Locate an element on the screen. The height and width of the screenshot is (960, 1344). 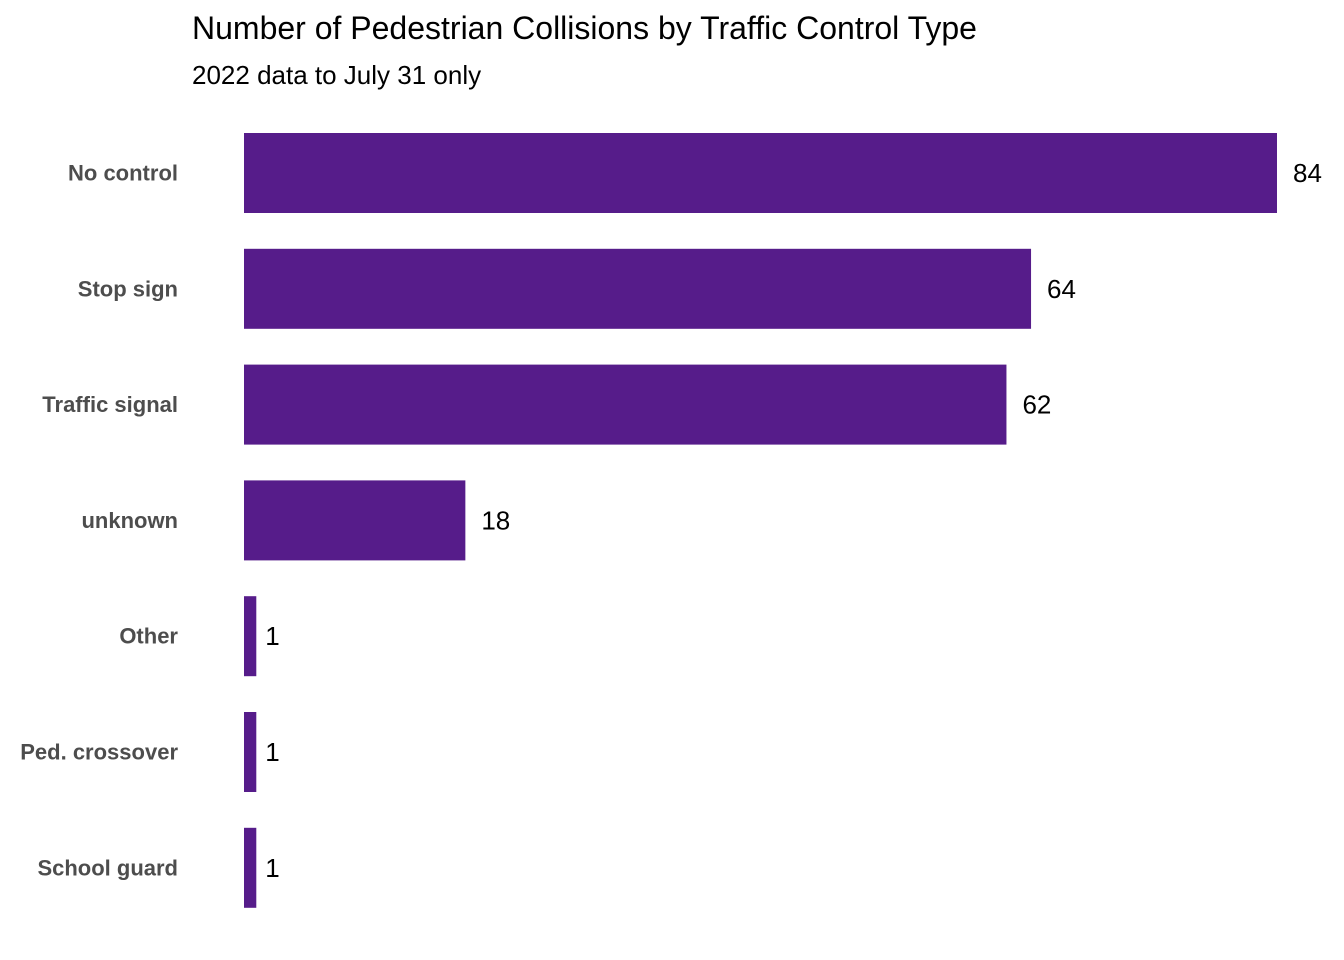
bar-no-control is located at coordinates (760, 173).